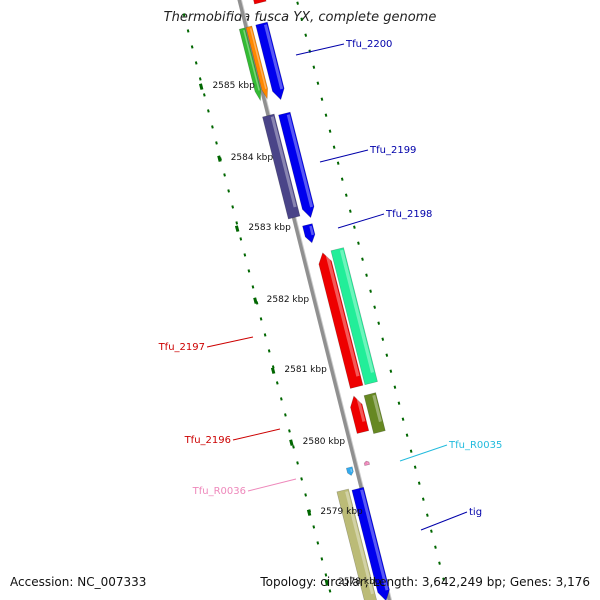 The image size is (600, 600). I want to click on feature-blue-tig-shape, so click(370, 543).